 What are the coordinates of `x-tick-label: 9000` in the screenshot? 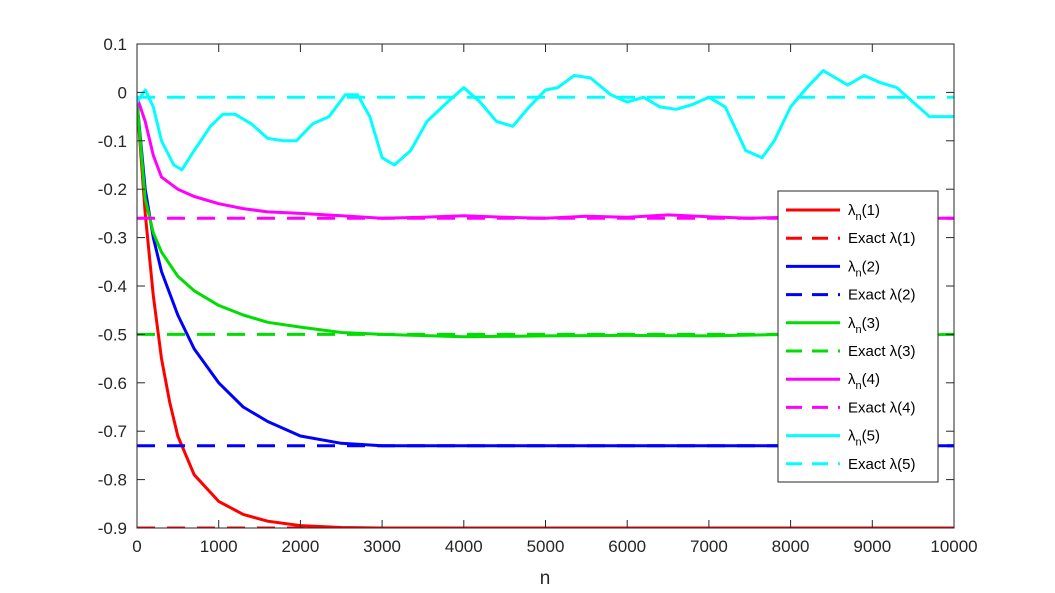 It's located at (872, 546).